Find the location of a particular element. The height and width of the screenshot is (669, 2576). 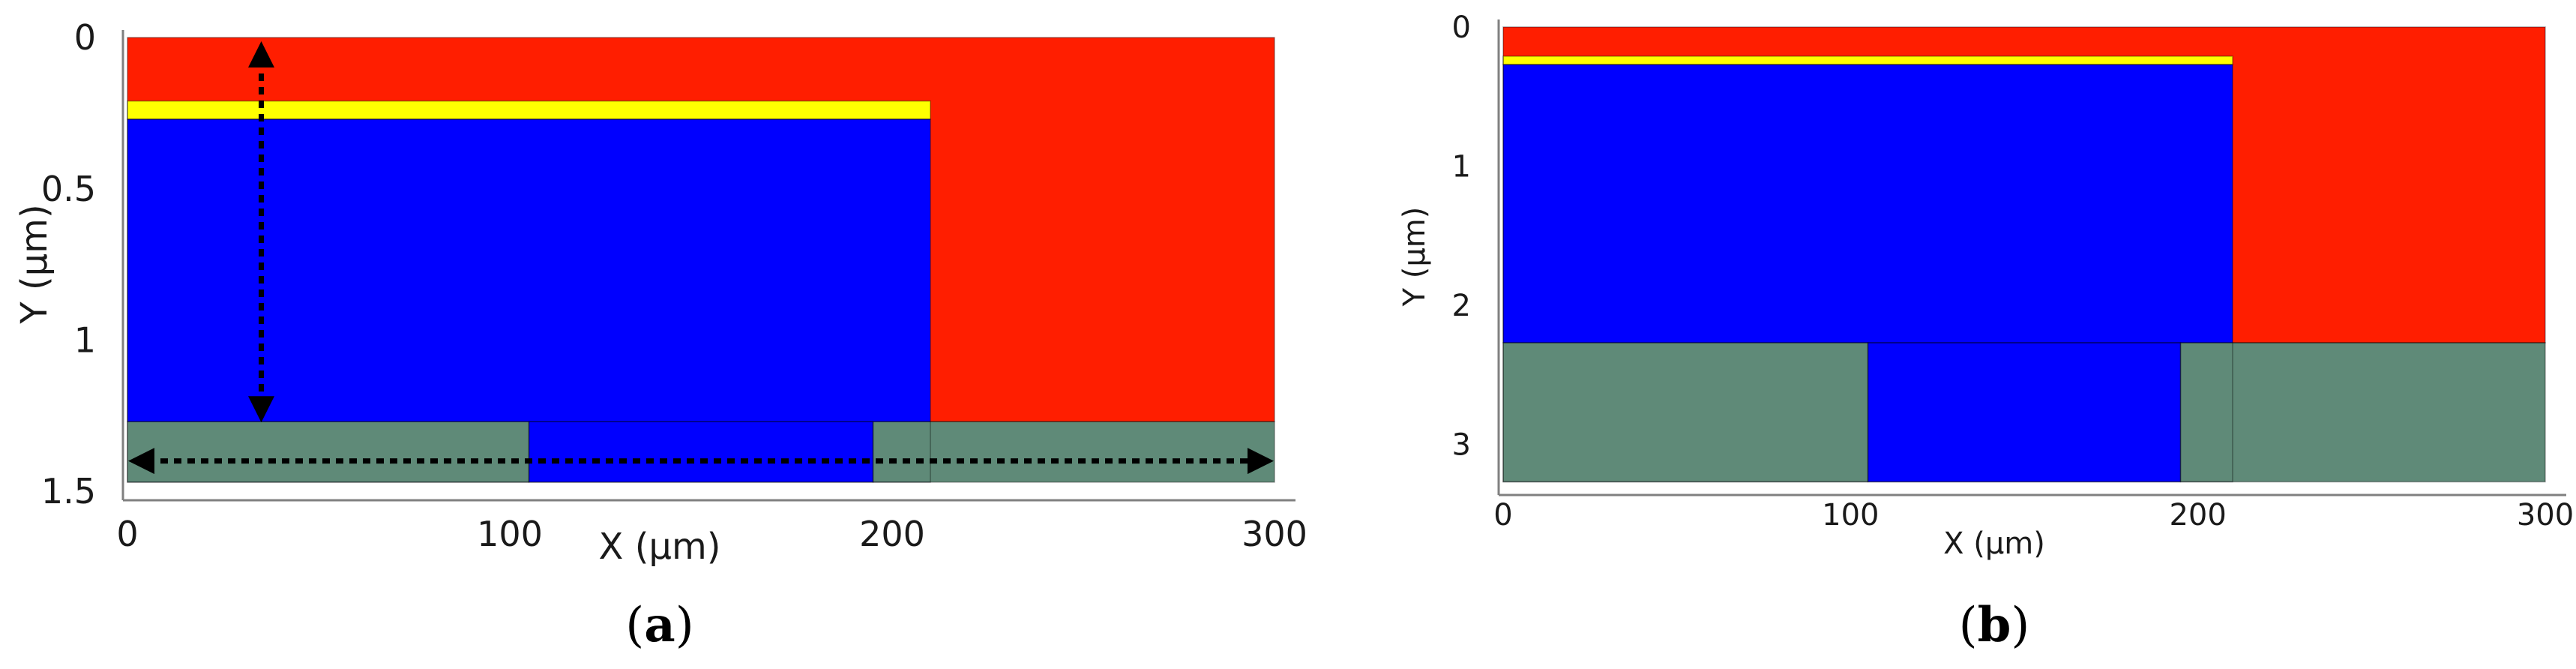

y-tick-label: 3 is located at coordinates (1462, 445).